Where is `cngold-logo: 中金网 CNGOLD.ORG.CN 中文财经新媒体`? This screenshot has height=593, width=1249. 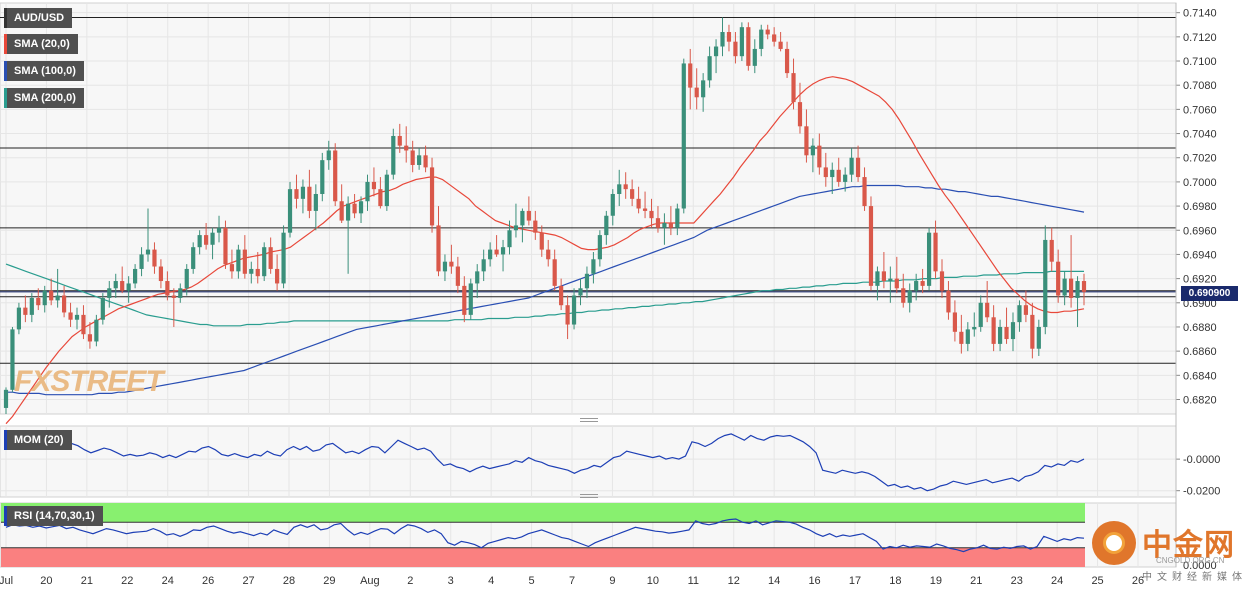 cngold-logo: 中金网 CNGOLD.ORG.CN 中文财经新媒体 is located at coordinates (1169, 555).